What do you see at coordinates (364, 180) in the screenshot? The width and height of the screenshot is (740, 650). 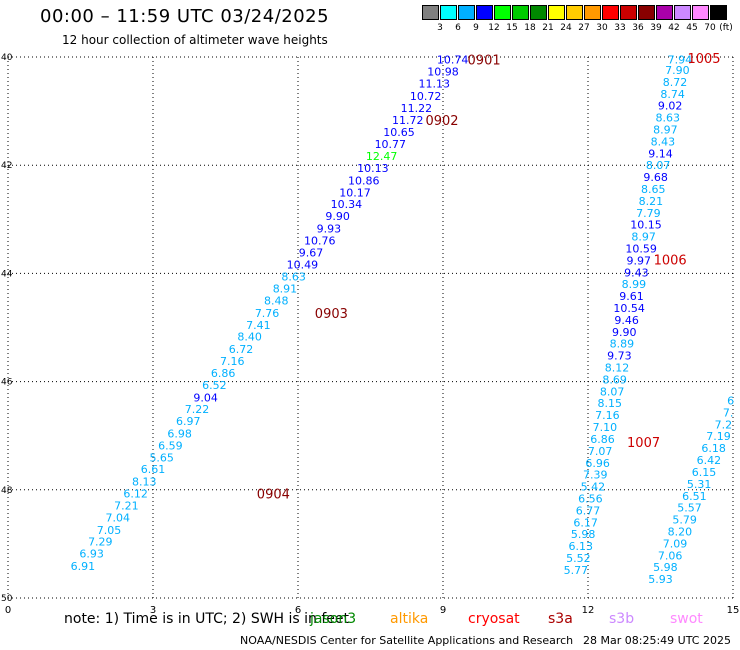 I see `wave-height-value: 10.86` at bounding box center [364, 180].